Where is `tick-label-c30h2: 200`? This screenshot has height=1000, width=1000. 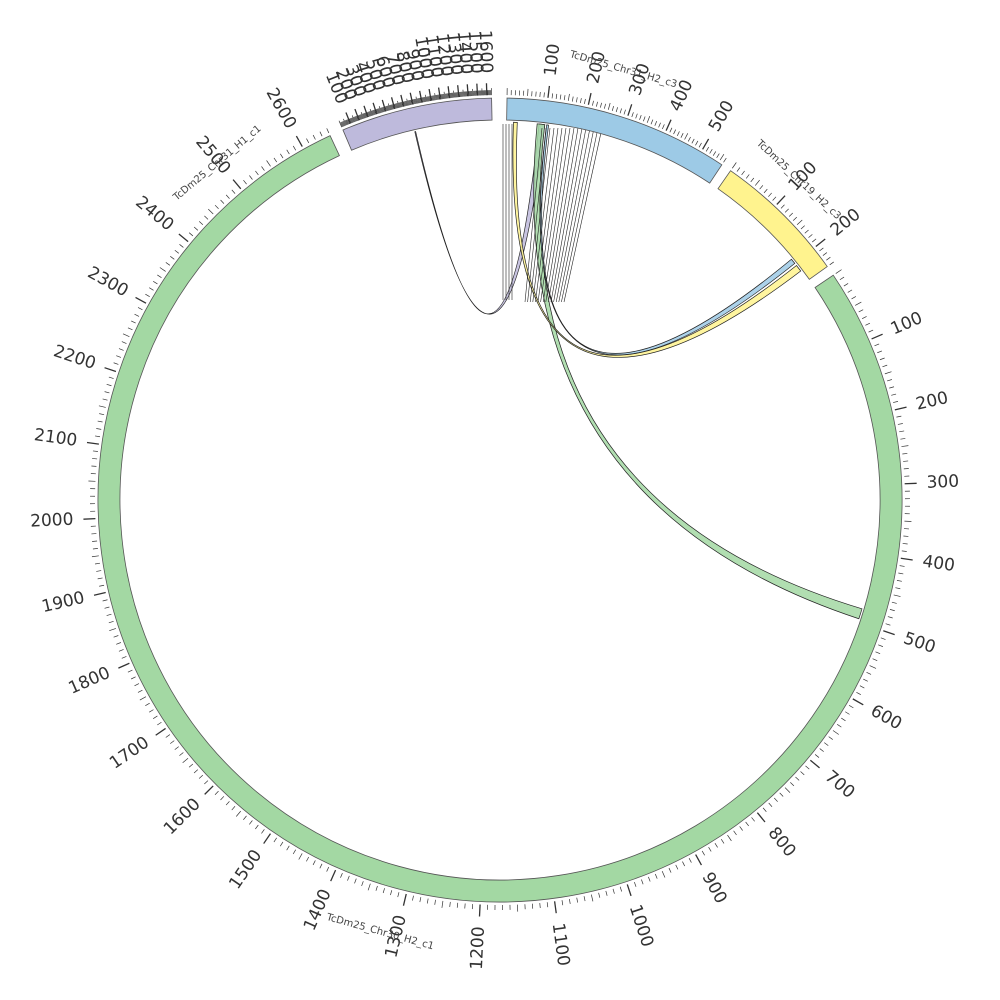
tick-label-c30h2: 200 is located at coordinates (932, 401).